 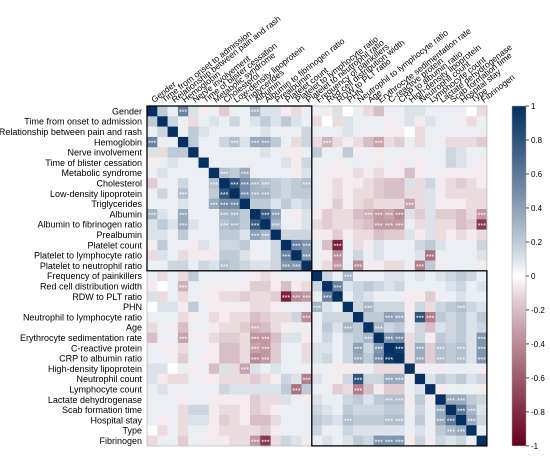 I want to click on row-label: Red cell distribution width, so click(x=91, y=286).